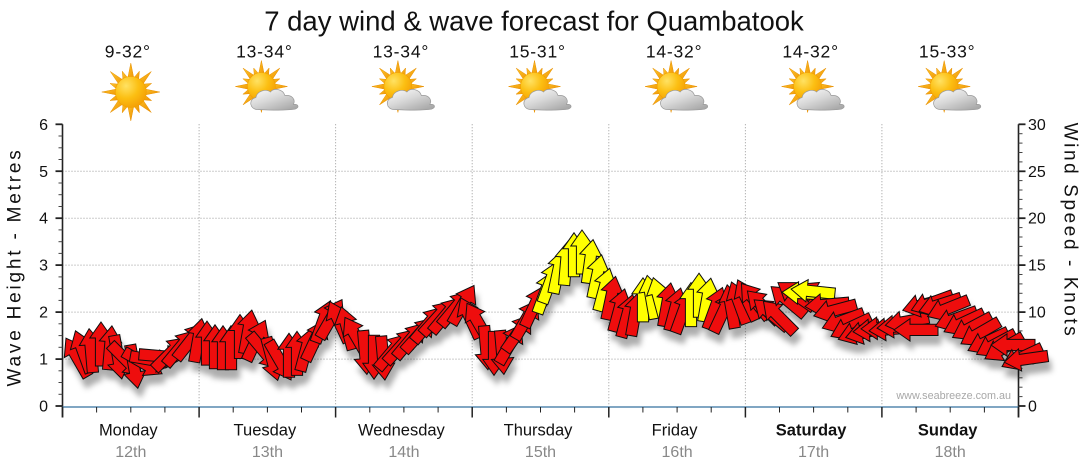  What do you see at coordinates (267, 452) in the screenshot?
I see `svg-text: 13th` at bounding box center [267, 452].